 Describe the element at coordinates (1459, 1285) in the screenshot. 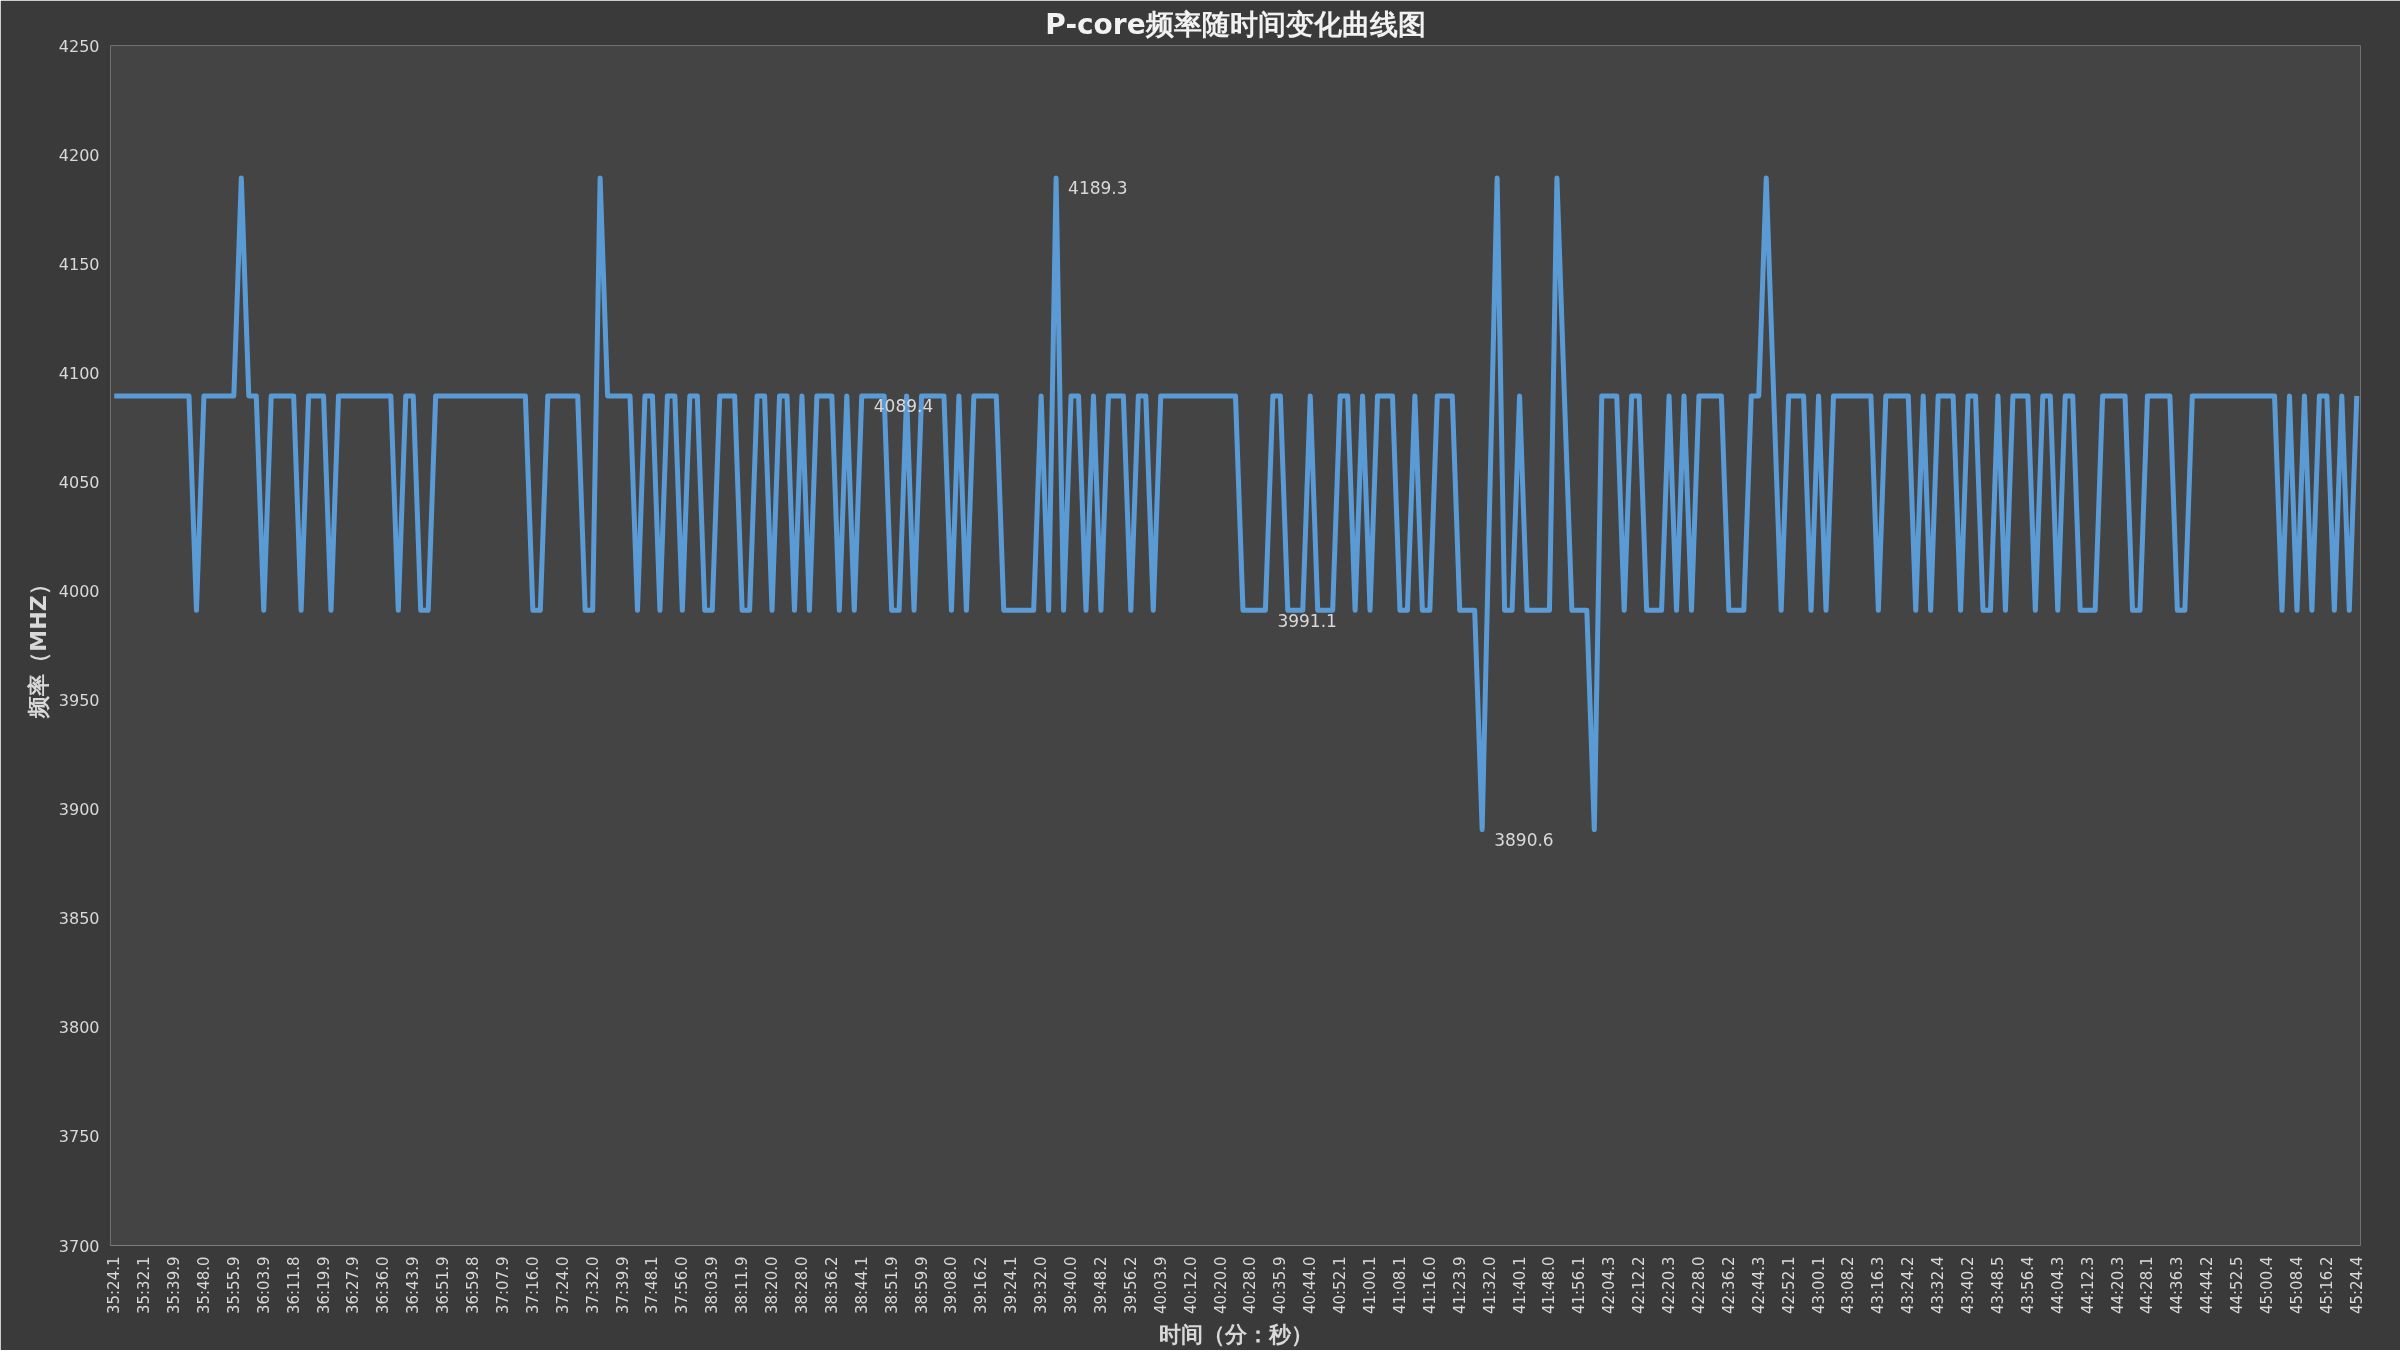

I see `x-tick-label: 41:23.9` at that location.